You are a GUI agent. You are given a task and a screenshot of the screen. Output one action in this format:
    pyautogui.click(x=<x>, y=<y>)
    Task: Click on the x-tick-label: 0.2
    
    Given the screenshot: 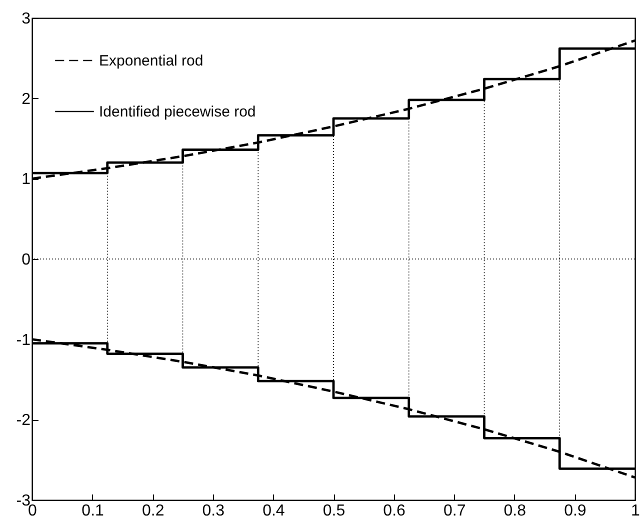 What is the action you would take?
    pyautogui.click(x=153, y=511)
    